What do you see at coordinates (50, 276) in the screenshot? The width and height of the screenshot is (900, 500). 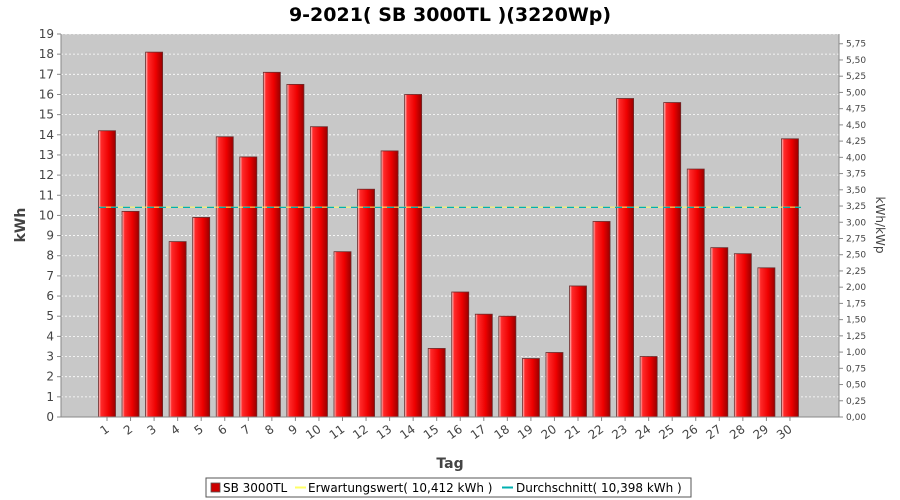 I see `y-tick-label: 7` at bounding box center [50, 276].